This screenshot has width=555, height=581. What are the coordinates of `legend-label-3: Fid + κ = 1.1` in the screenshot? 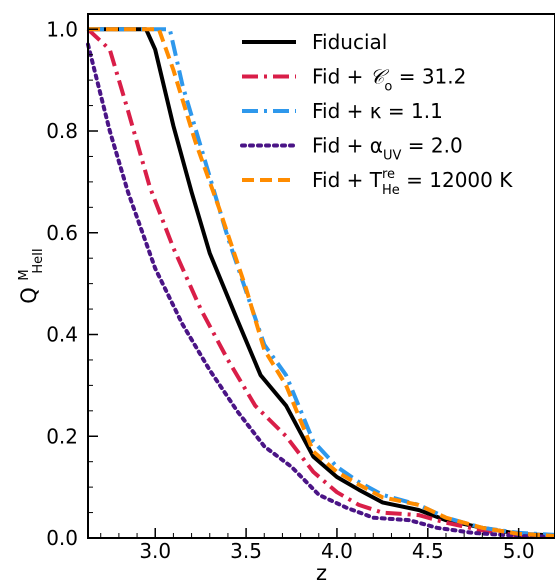 It's located at (377, 111).